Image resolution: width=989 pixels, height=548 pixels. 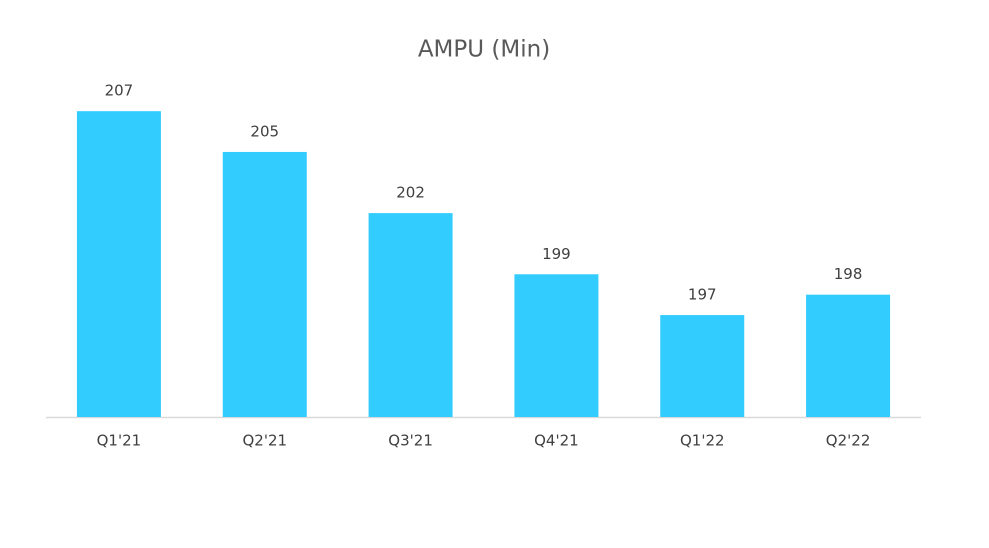 I want to click on x-tick-label: Q2'21, so click(x=264, y=441).